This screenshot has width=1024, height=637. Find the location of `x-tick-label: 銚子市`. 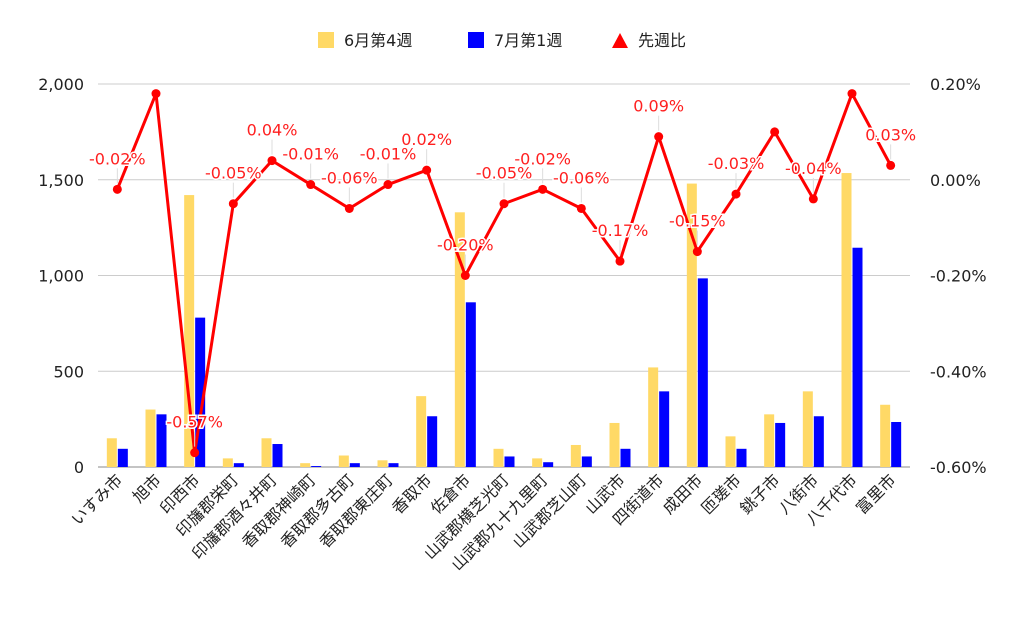

x-tick-label: 銚子市 is located at coordinates (759, 493).